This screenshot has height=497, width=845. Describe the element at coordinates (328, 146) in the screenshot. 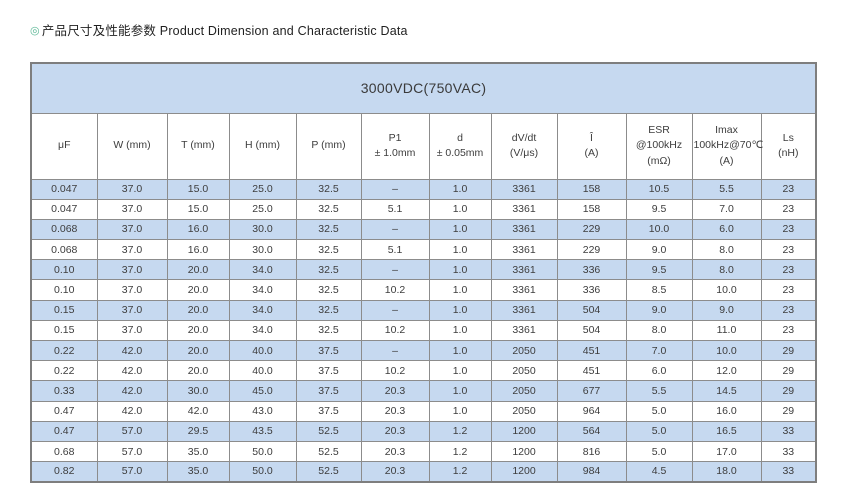

I see `column-header: P (mm)` at that location.